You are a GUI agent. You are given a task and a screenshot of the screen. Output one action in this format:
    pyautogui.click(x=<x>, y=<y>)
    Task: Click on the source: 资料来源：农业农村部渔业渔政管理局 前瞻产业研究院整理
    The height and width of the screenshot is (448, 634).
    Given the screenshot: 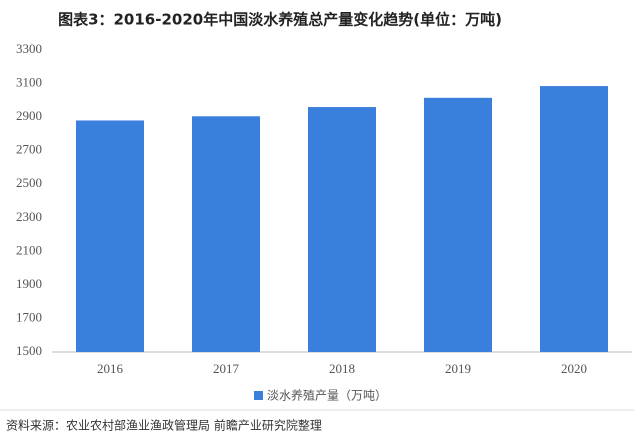 What is the action you would take?
    pyautogui.click(x=164, y=425)
    